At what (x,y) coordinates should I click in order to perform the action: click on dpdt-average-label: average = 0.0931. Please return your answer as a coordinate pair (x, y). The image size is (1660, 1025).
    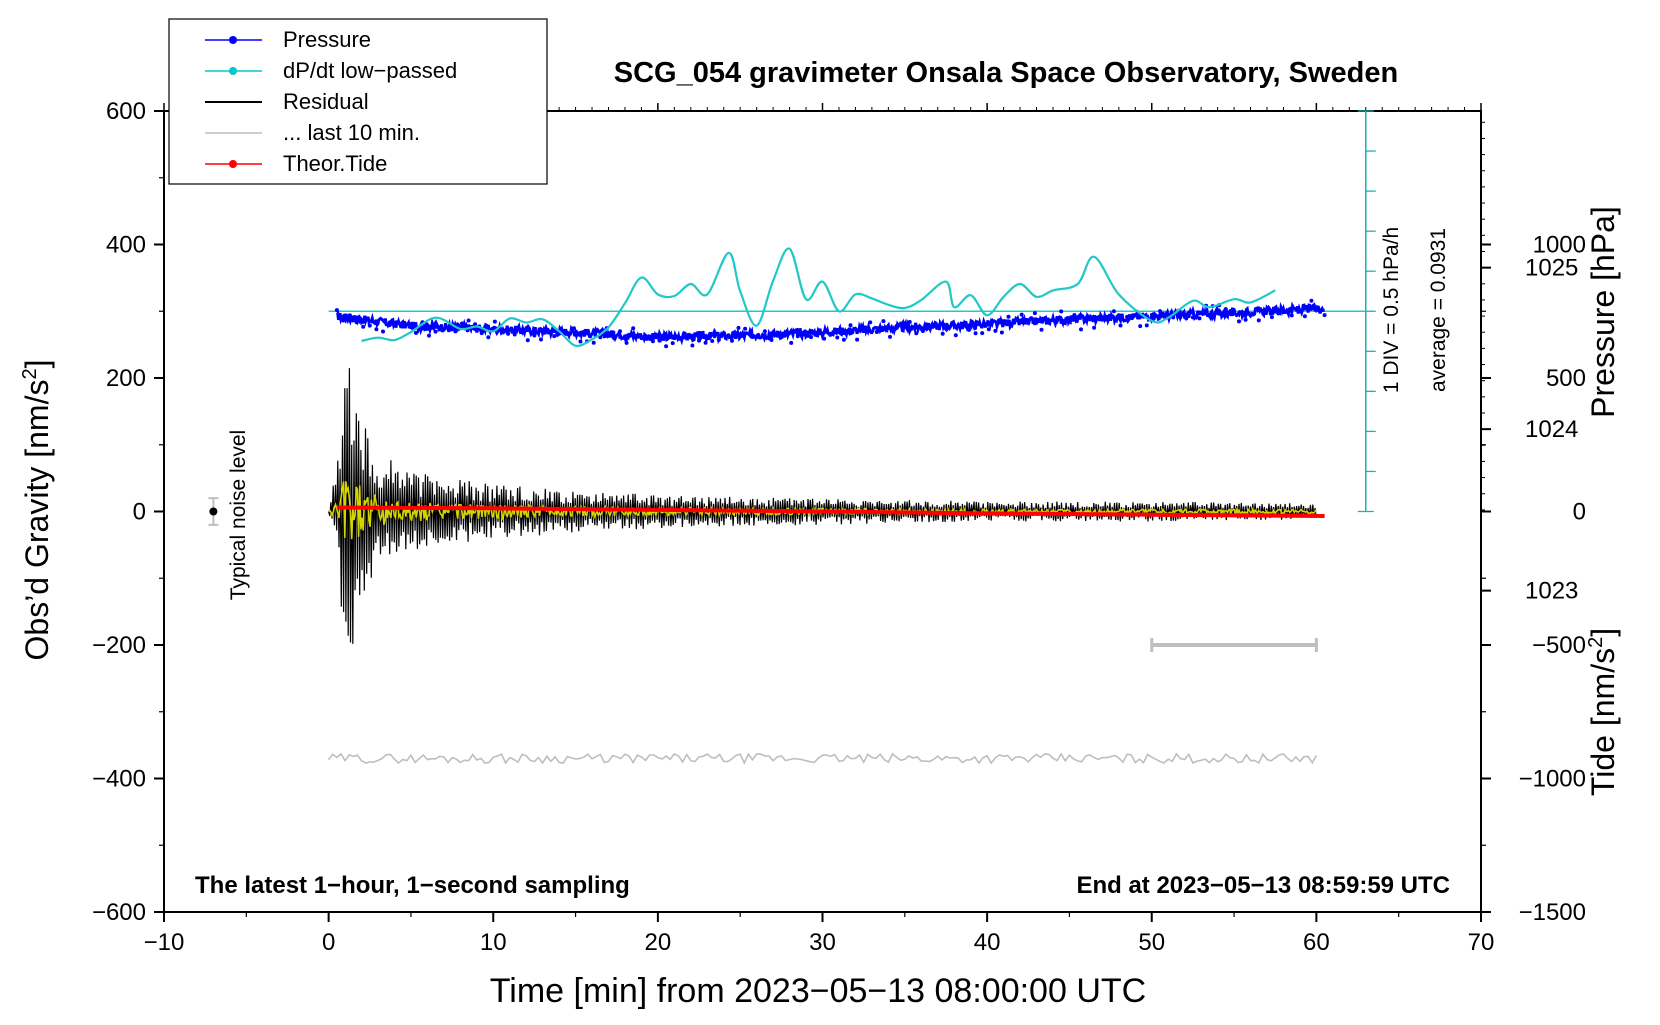
    Looking at the image, I should click on (1438, 310).